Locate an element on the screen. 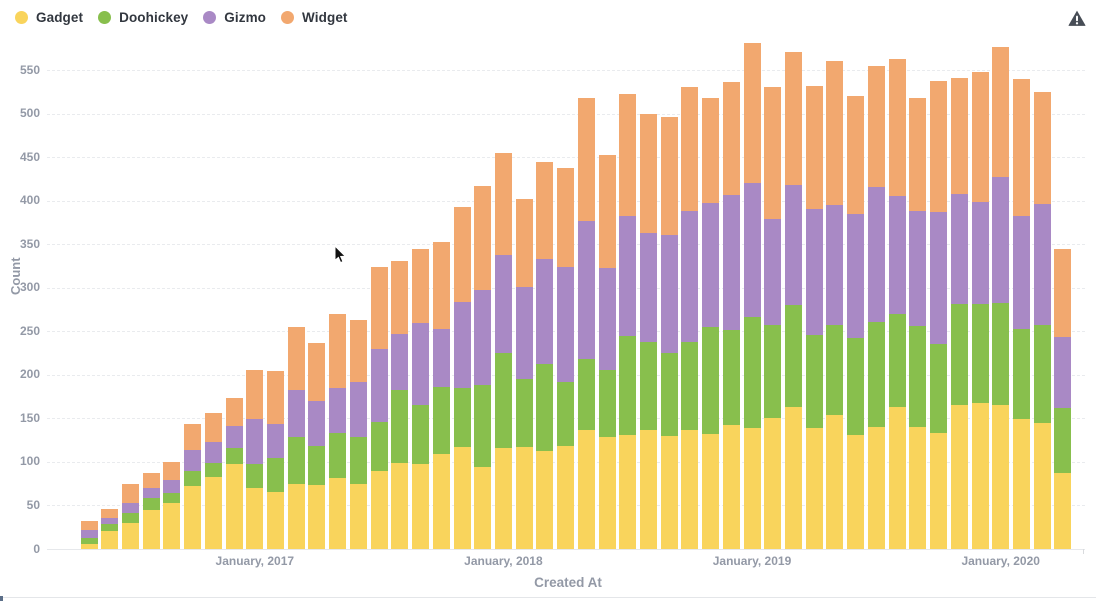  legend-item-widget: Widget is located at coordinates (314, 17).